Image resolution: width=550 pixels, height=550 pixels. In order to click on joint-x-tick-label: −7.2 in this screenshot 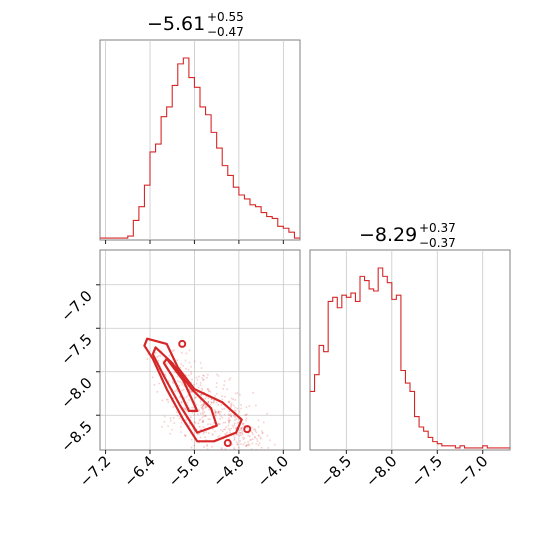, I will do `click(95, 471)`.